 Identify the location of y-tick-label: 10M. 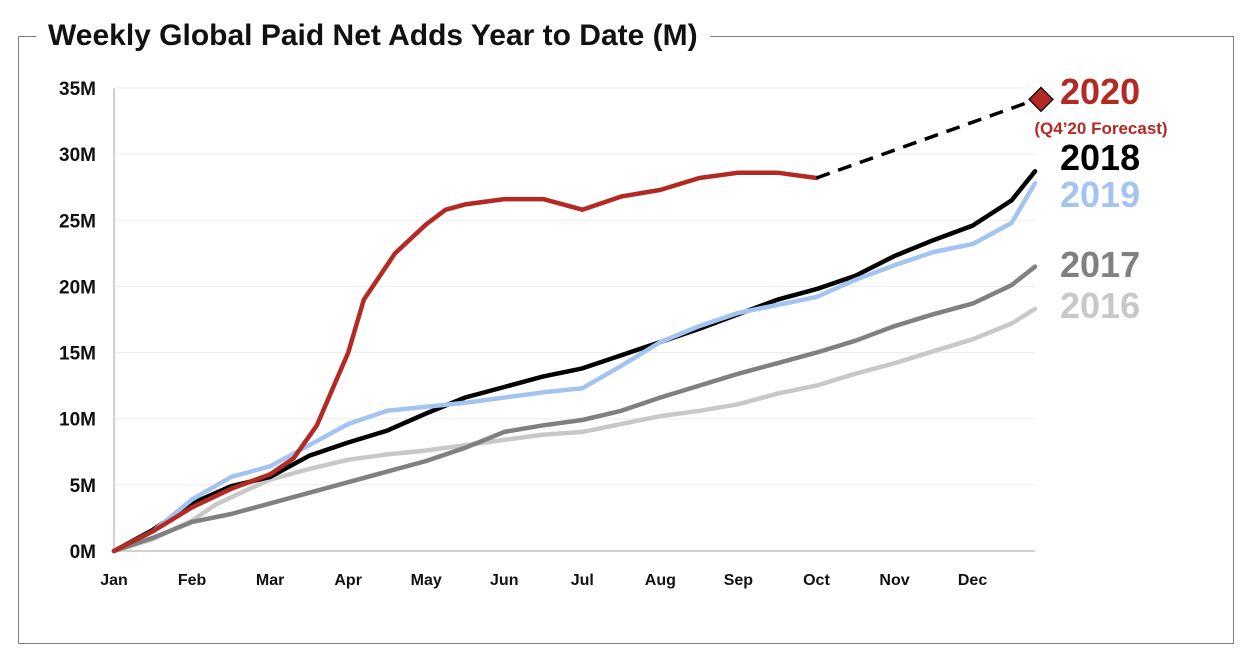
(77, 420).